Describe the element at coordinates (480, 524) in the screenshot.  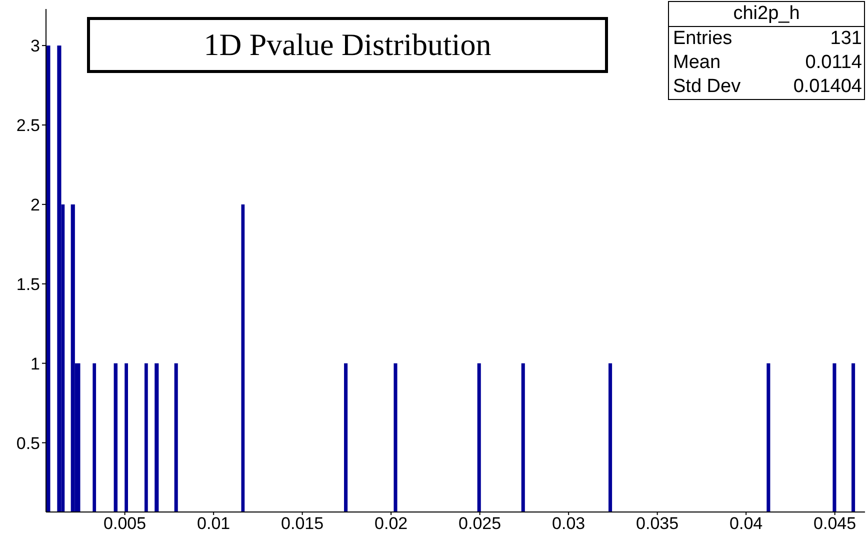
I see `x-tick-label: 0.025` at that location.